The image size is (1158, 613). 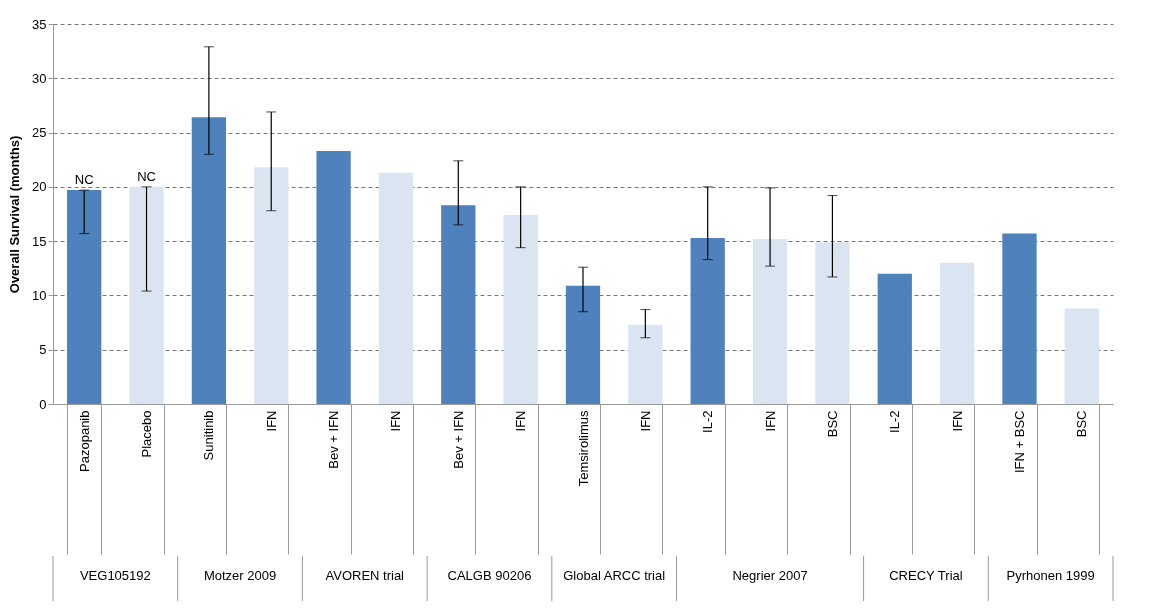 I want to click on x-tick-label: IFN + BSC, so click(x=1019, y=441).